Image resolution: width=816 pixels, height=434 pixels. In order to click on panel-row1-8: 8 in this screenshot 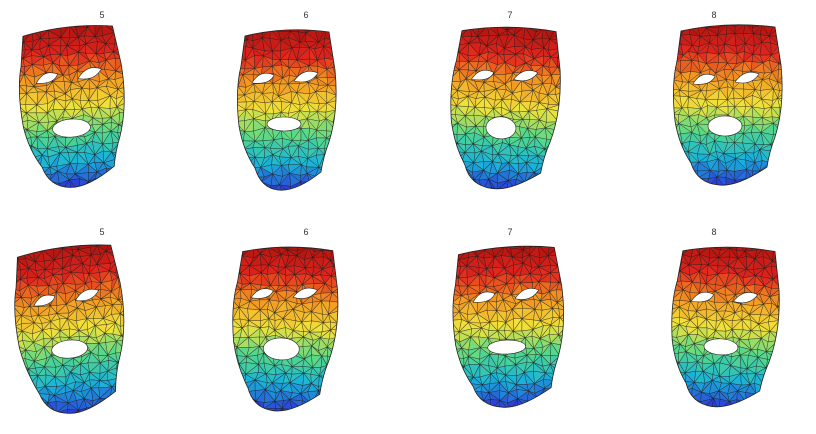, I will do `click(714, 108)`.